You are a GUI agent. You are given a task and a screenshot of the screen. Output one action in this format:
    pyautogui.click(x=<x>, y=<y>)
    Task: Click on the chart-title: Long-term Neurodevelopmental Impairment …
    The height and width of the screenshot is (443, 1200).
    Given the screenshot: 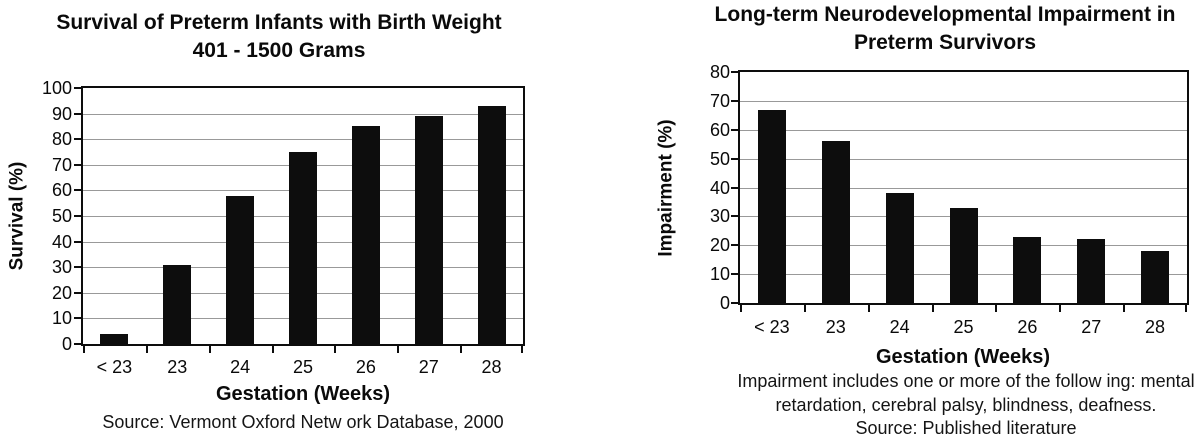 What is the action you would take?
    pyautogui.click(x=945, y=29)
    